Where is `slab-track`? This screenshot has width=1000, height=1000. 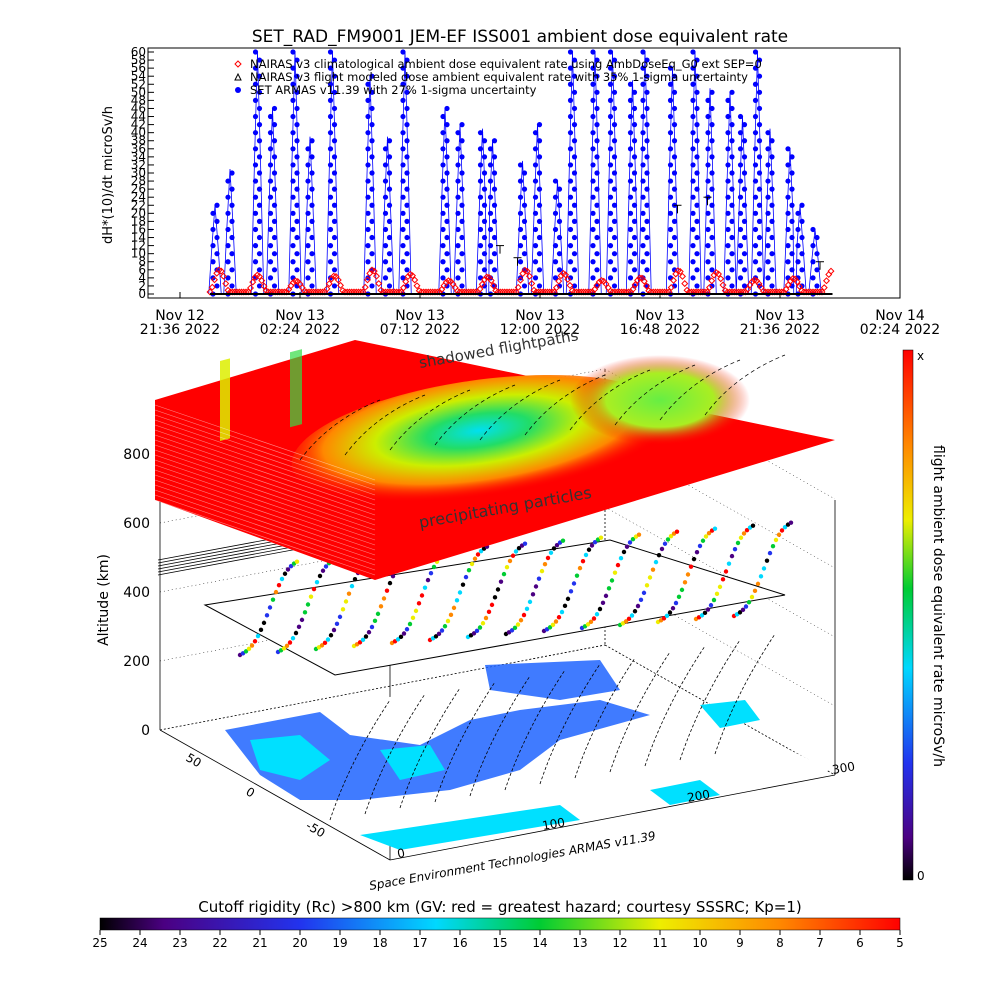
slab-track is located at coordinates (475, 415).